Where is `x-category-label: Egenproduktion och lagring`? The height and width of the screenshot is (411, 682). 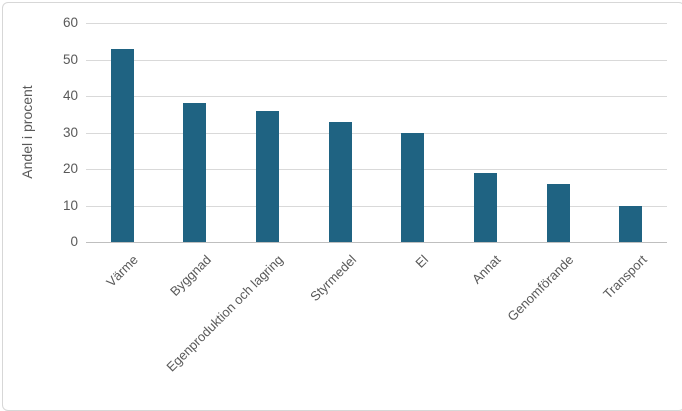 x-category-label: Egenproduktion och lagring is located at coordinates (225, 313).